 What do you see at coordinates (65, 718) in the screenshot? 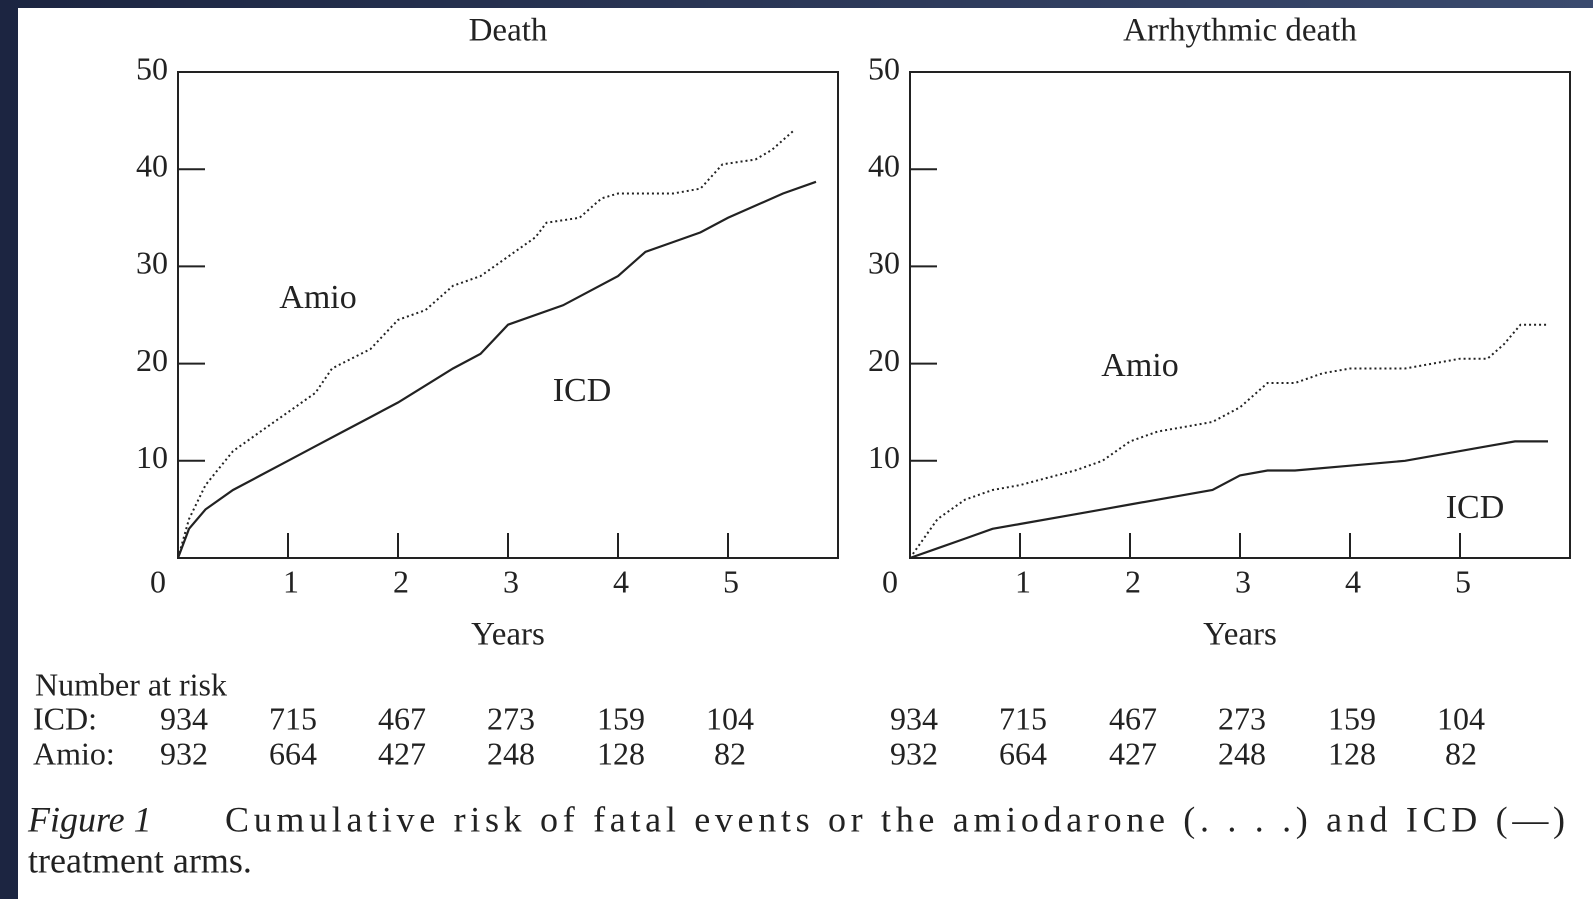
I see `risk-row-label: ICD:` at bounding box center [65, 718].